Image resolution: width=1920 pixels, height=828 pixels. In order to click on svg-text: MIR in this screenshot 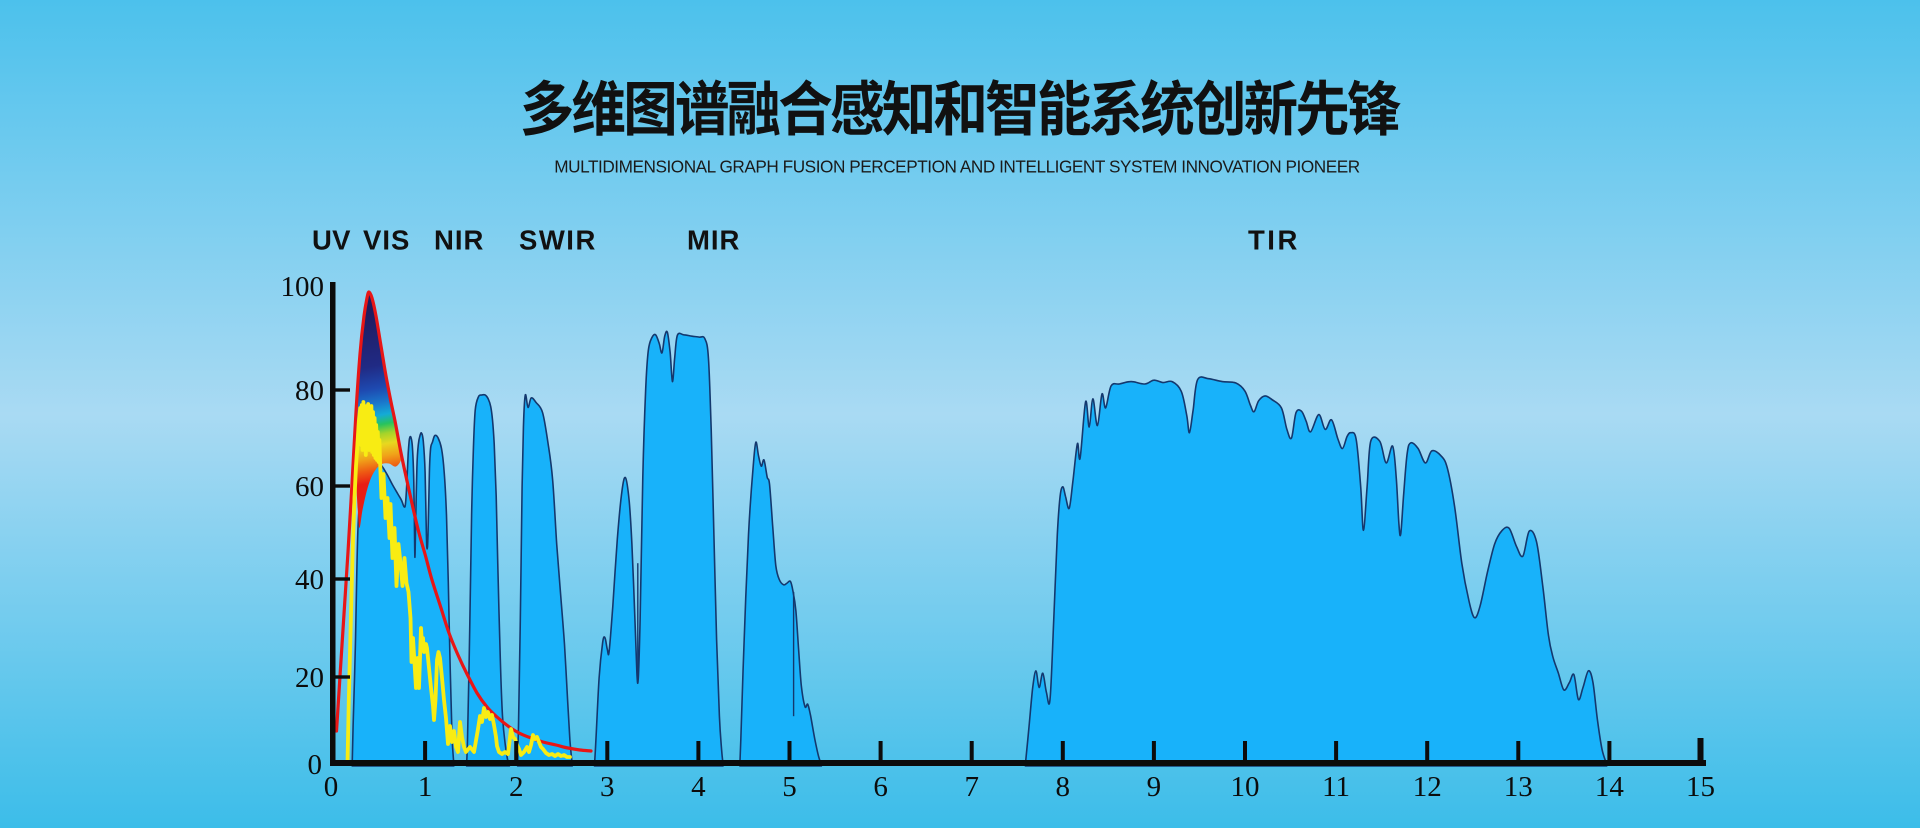, I will do `click(713, 240)`.